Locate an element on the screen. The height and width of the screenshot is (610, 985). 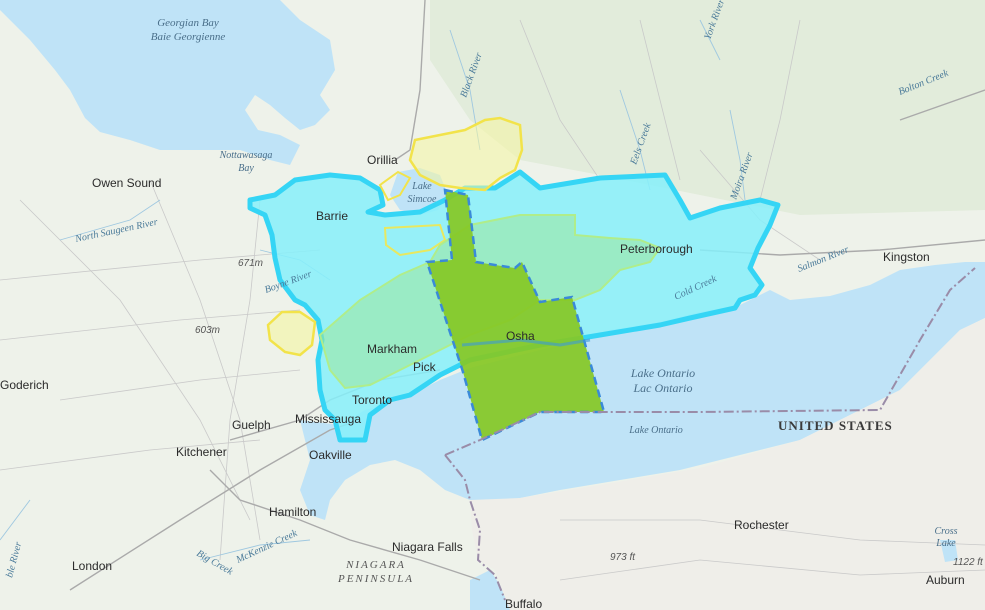
label-london: London is located at coordinates (92, 566).